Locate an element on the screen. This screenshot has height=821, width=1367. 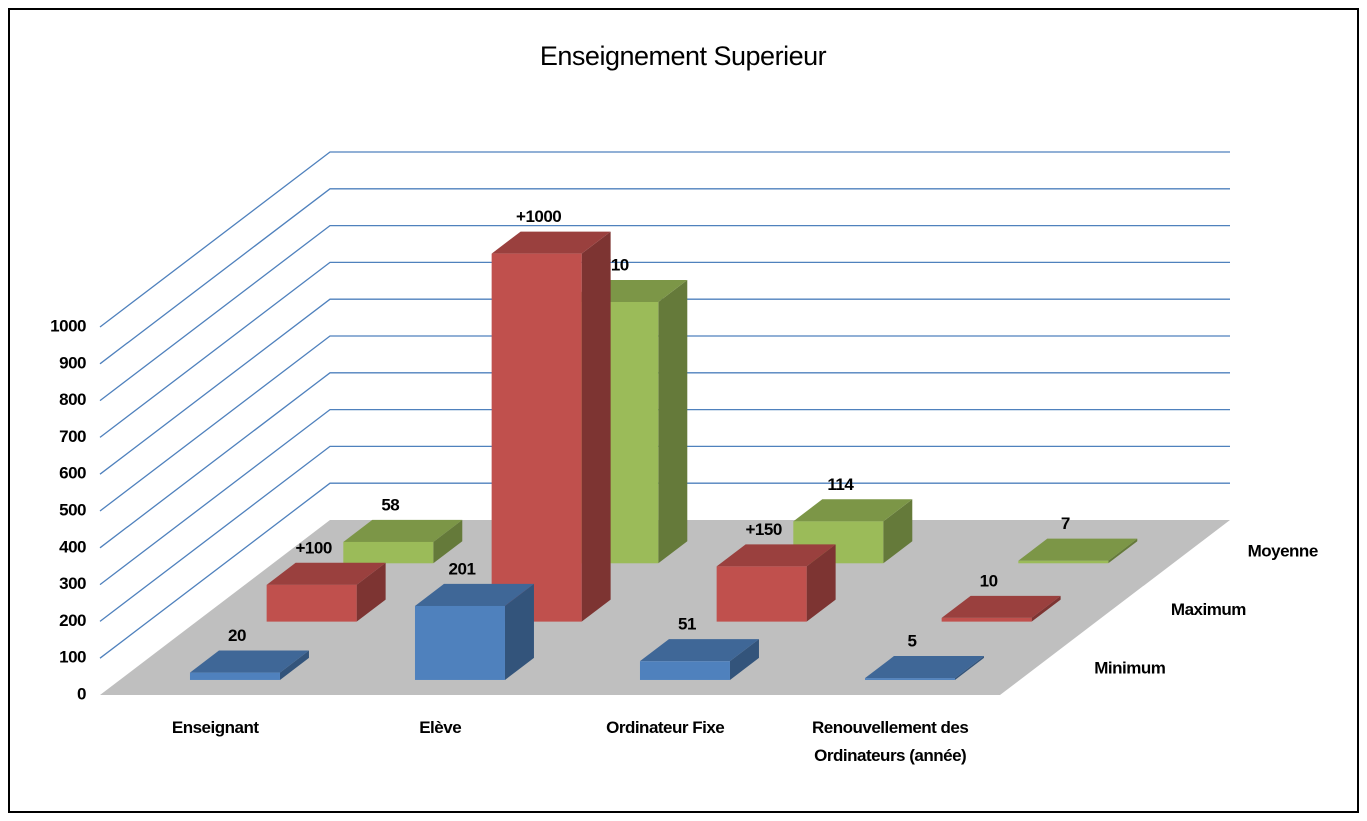
data-label: +150 is located at coordinates (763, 529).